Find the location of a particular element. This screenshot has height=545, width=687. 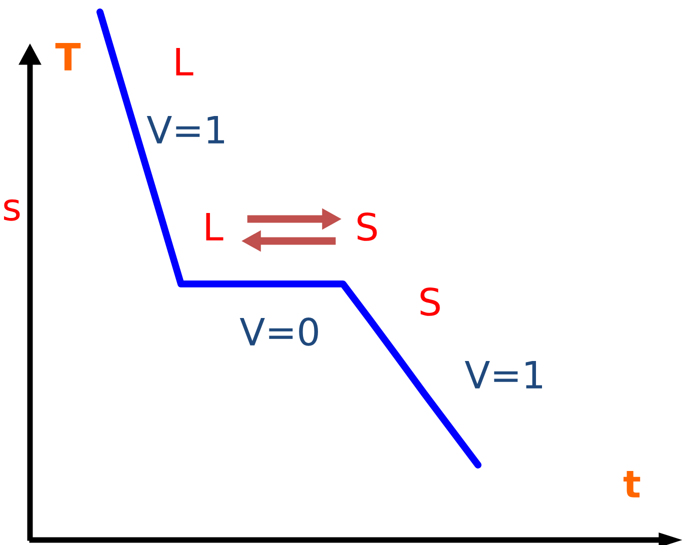

text: s is located at coordinates (12, 210).